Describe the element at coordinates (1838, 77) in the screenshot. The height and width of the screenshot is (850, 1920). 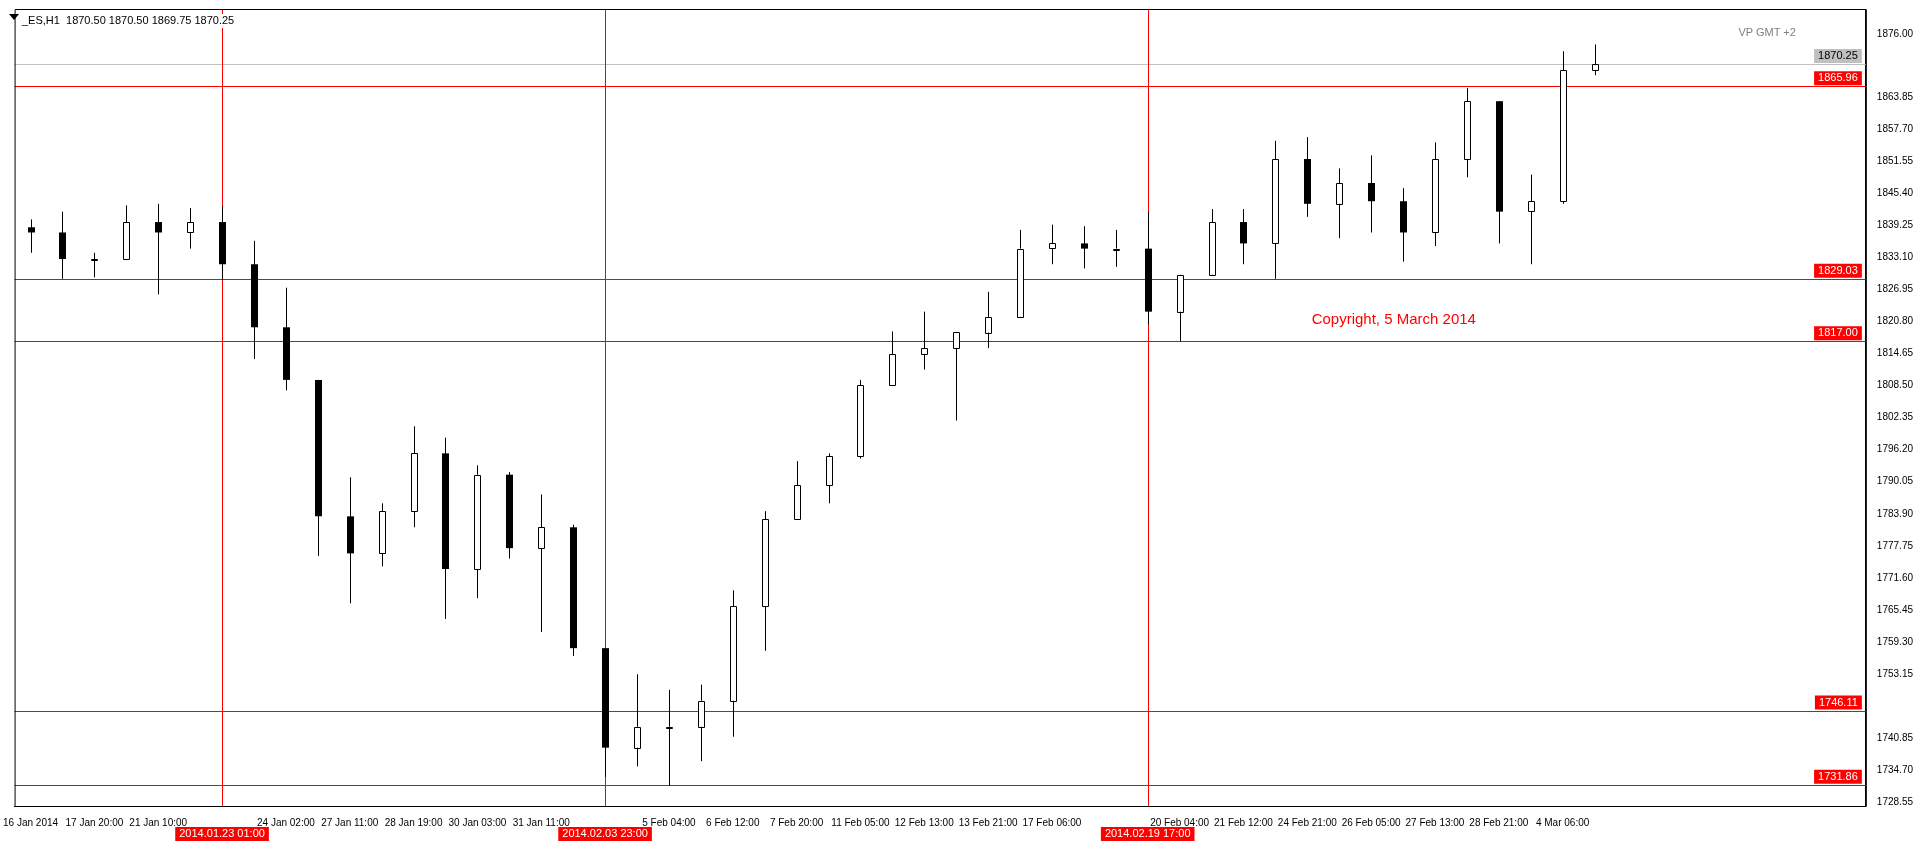
I see `ref-line-label: 1865.96` at that location.